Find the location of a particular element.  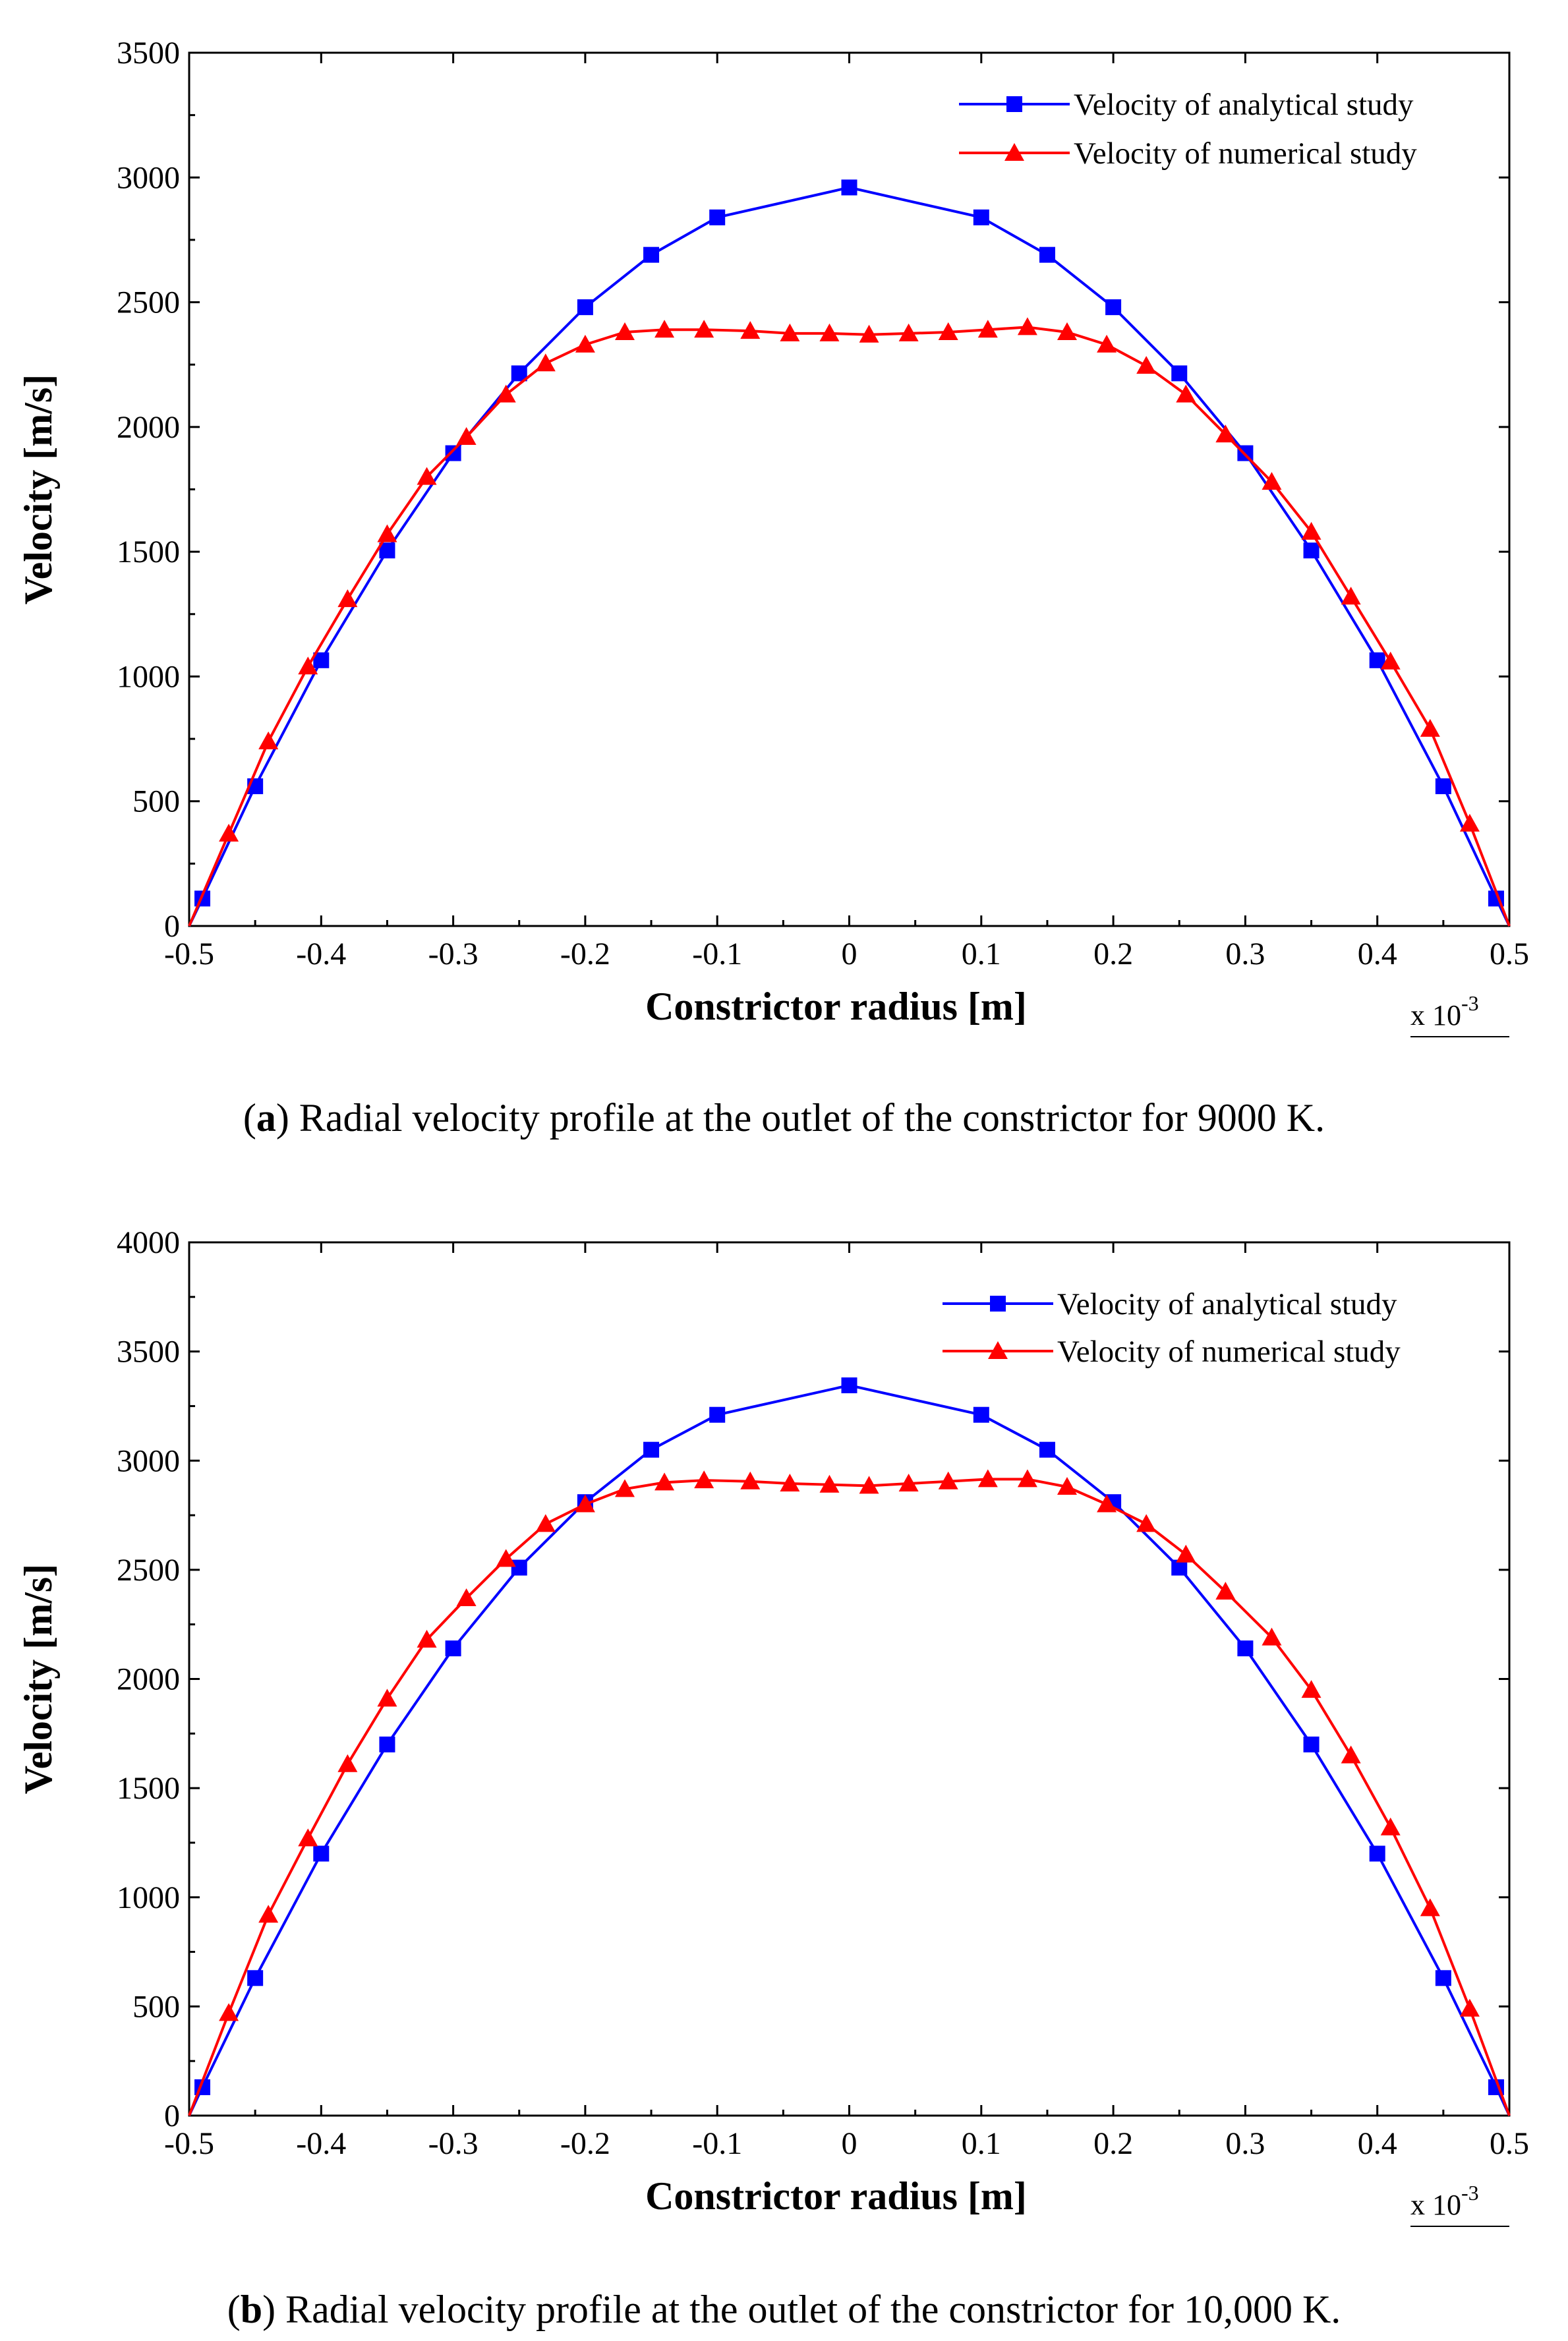

x-tick-label: 0.2 is located at coordinates (1113, 954).